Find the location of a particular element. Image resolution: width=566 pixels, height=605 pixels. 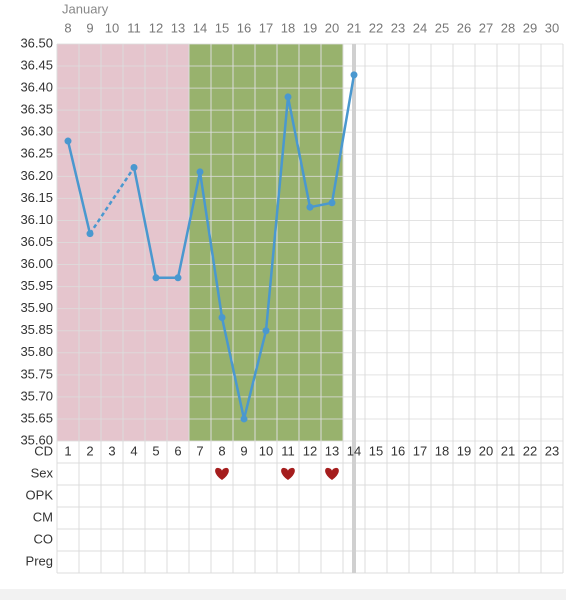

date-label: 10 is located at coordinates (112, 27).